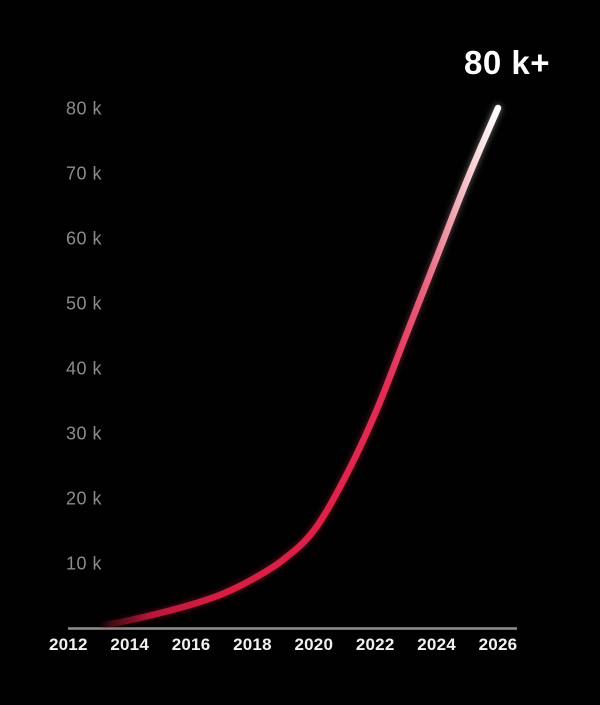 The height and width of the screenshot is (705, 600). I want to click on y-tick-label: 50 k, so click(84, 303).